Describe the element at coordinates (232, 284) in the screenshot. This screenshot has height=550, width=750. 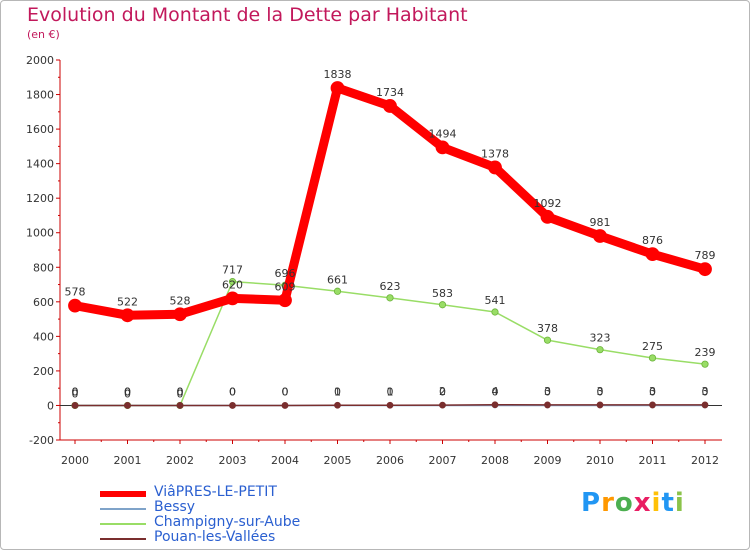
I see `data-label: 620` at that location.